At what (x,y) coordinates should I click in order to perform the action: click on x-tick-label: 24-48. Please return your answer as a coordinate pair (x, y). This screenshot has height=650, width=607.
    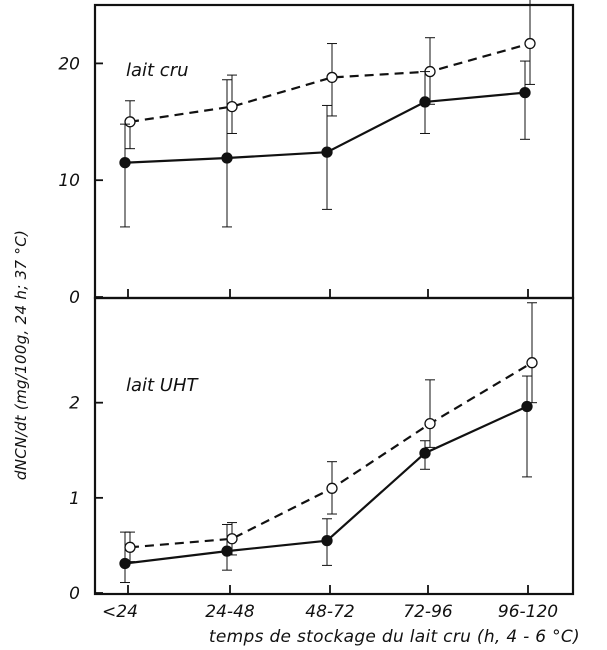
    Looking at the image, I should click on (230, 612).